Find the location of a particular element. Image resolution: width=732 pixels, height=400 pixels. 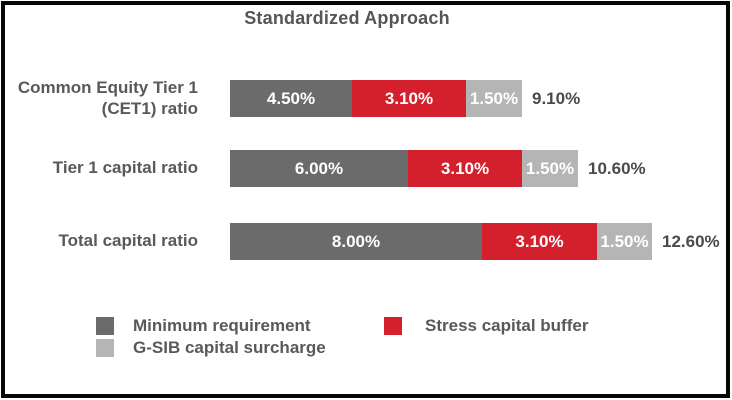

stacked-bar-cet1: 4.50% 3.10% 1.50% is located at coordinates (376, 98).